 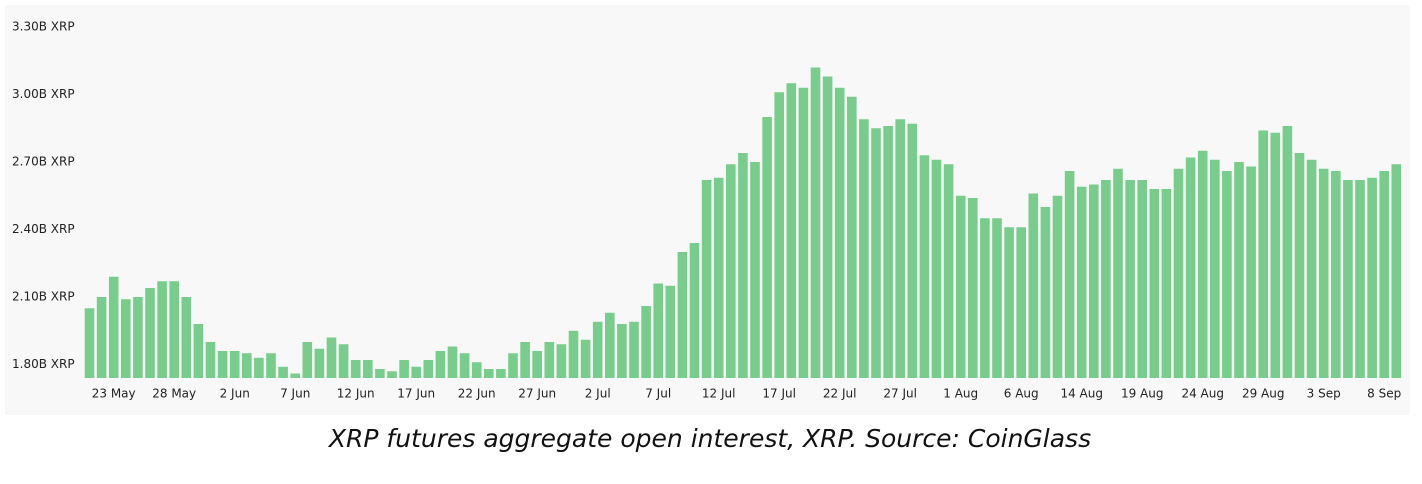 I want to click on x-tick-label: 2 Jul, so click(x=598, y=394).